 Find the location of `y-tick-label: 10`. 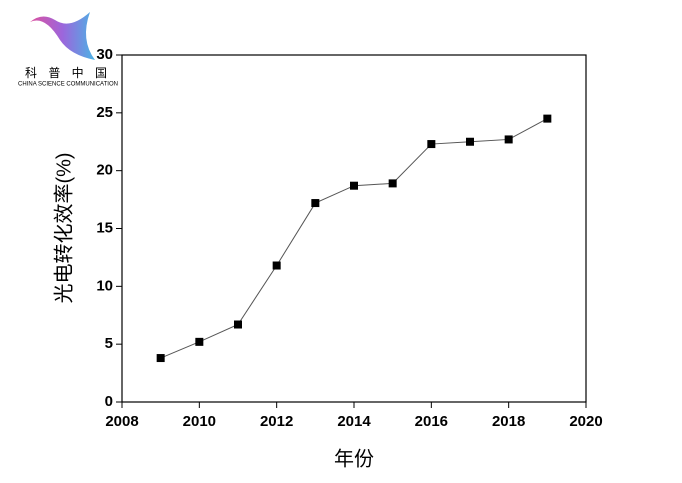

y-tick-label: 10 is located at coordinates (104, 285).